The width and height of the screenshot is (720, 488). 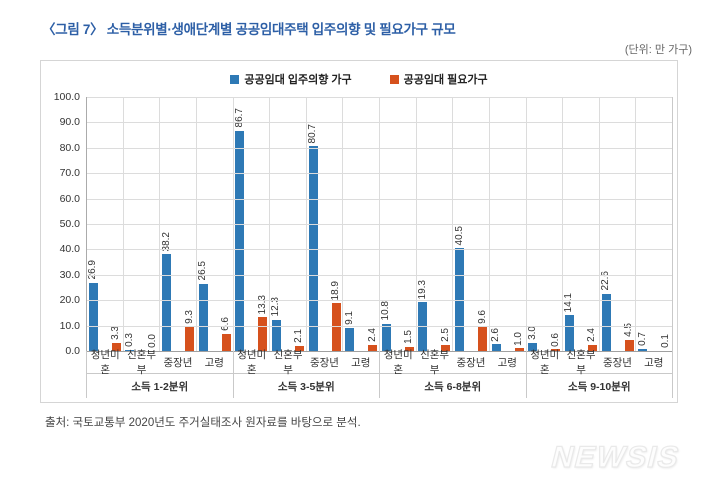 I want to click on bar-value-label: 1.0, so click(x=519, y=338).